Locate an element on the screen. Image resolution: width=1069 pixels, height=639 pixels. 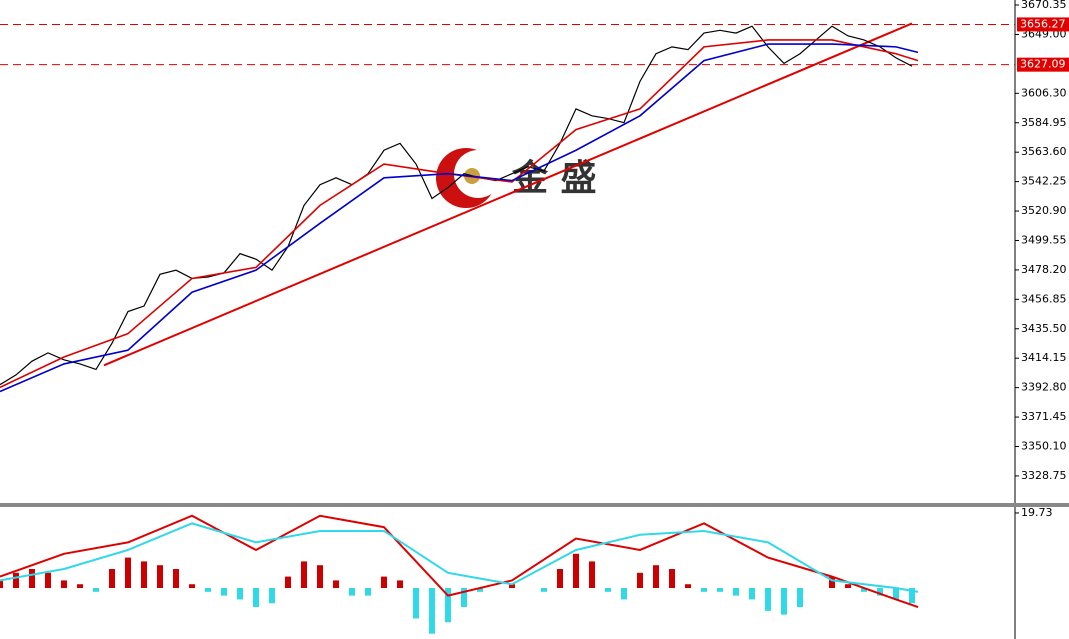
y-tick-label: 3350.10 is located at coordinates (1044, 445).